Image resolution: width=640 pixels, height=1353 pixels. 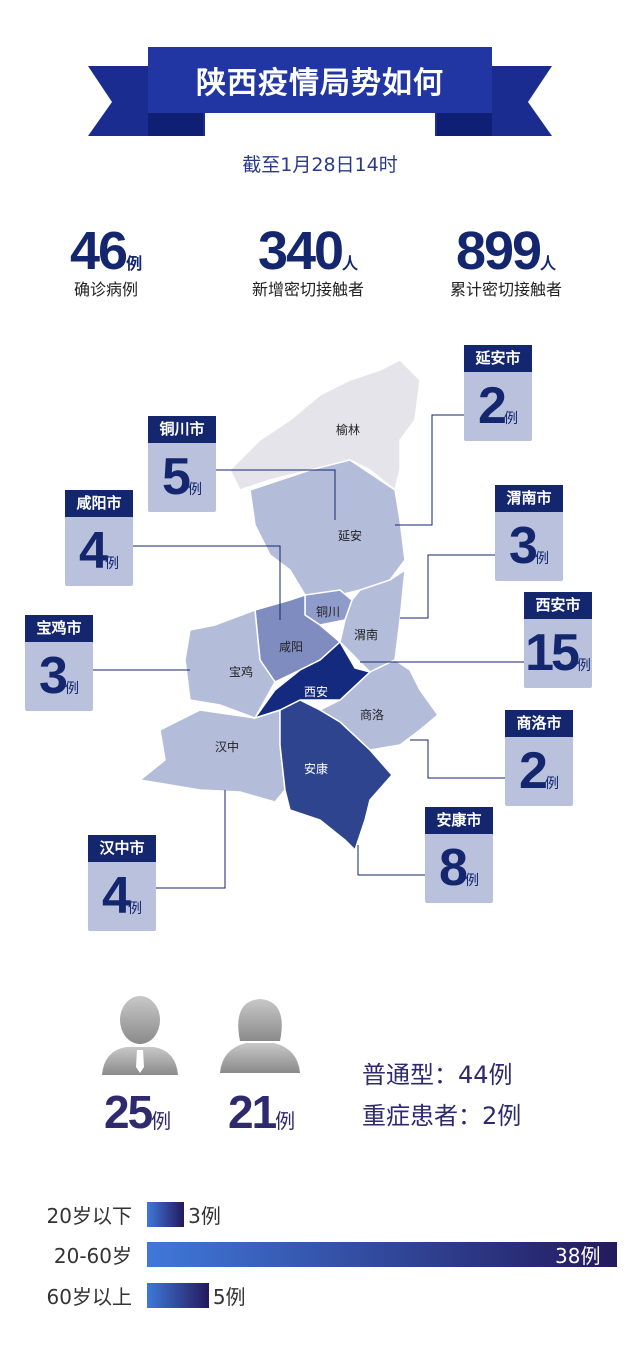 What do you see at coordinates (316, 692) in the screenshot?
I see `region-label: 西安` at bounding box center [316, 692].